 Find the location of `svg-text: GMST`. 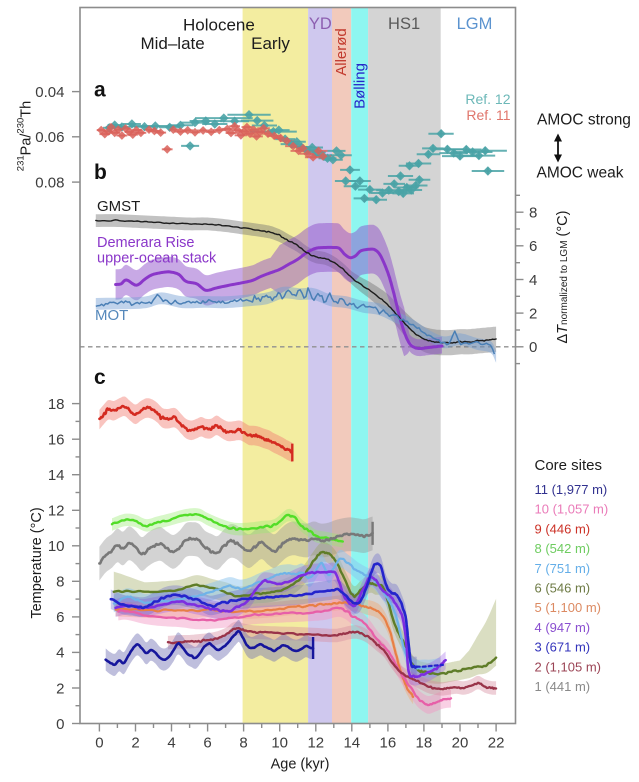

svg-text: GMST is located at coordinates (118, 206).